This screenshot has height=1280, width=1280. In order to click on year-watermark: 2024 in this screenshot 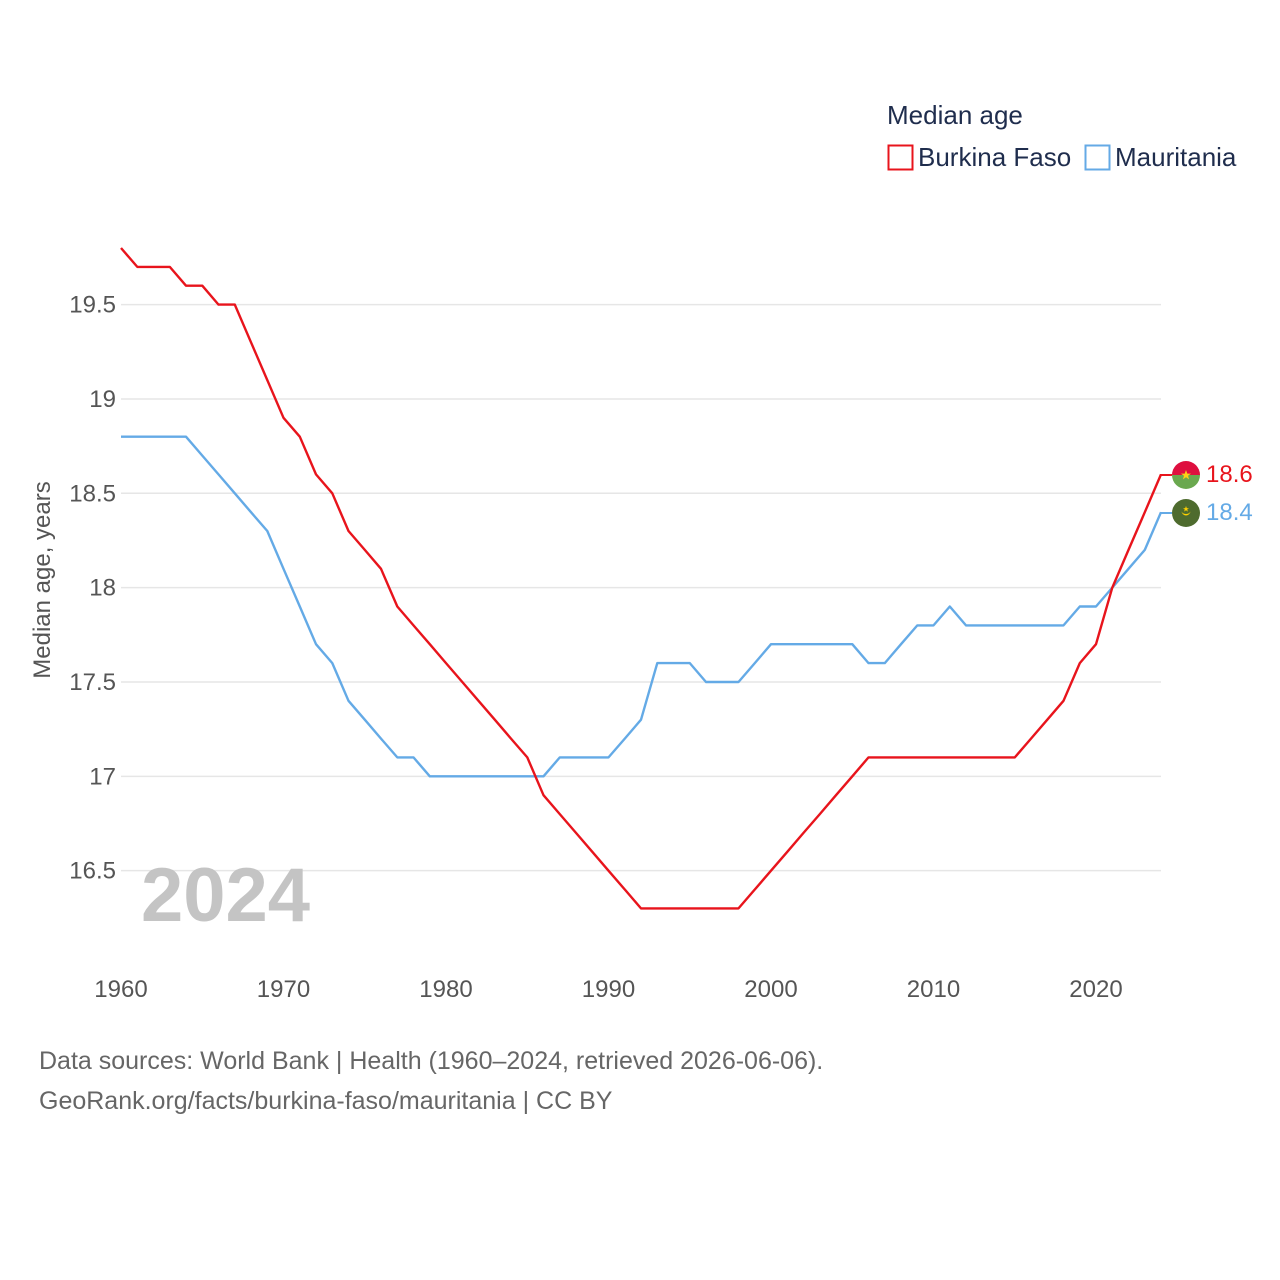, I will do `click(225, 895)`.